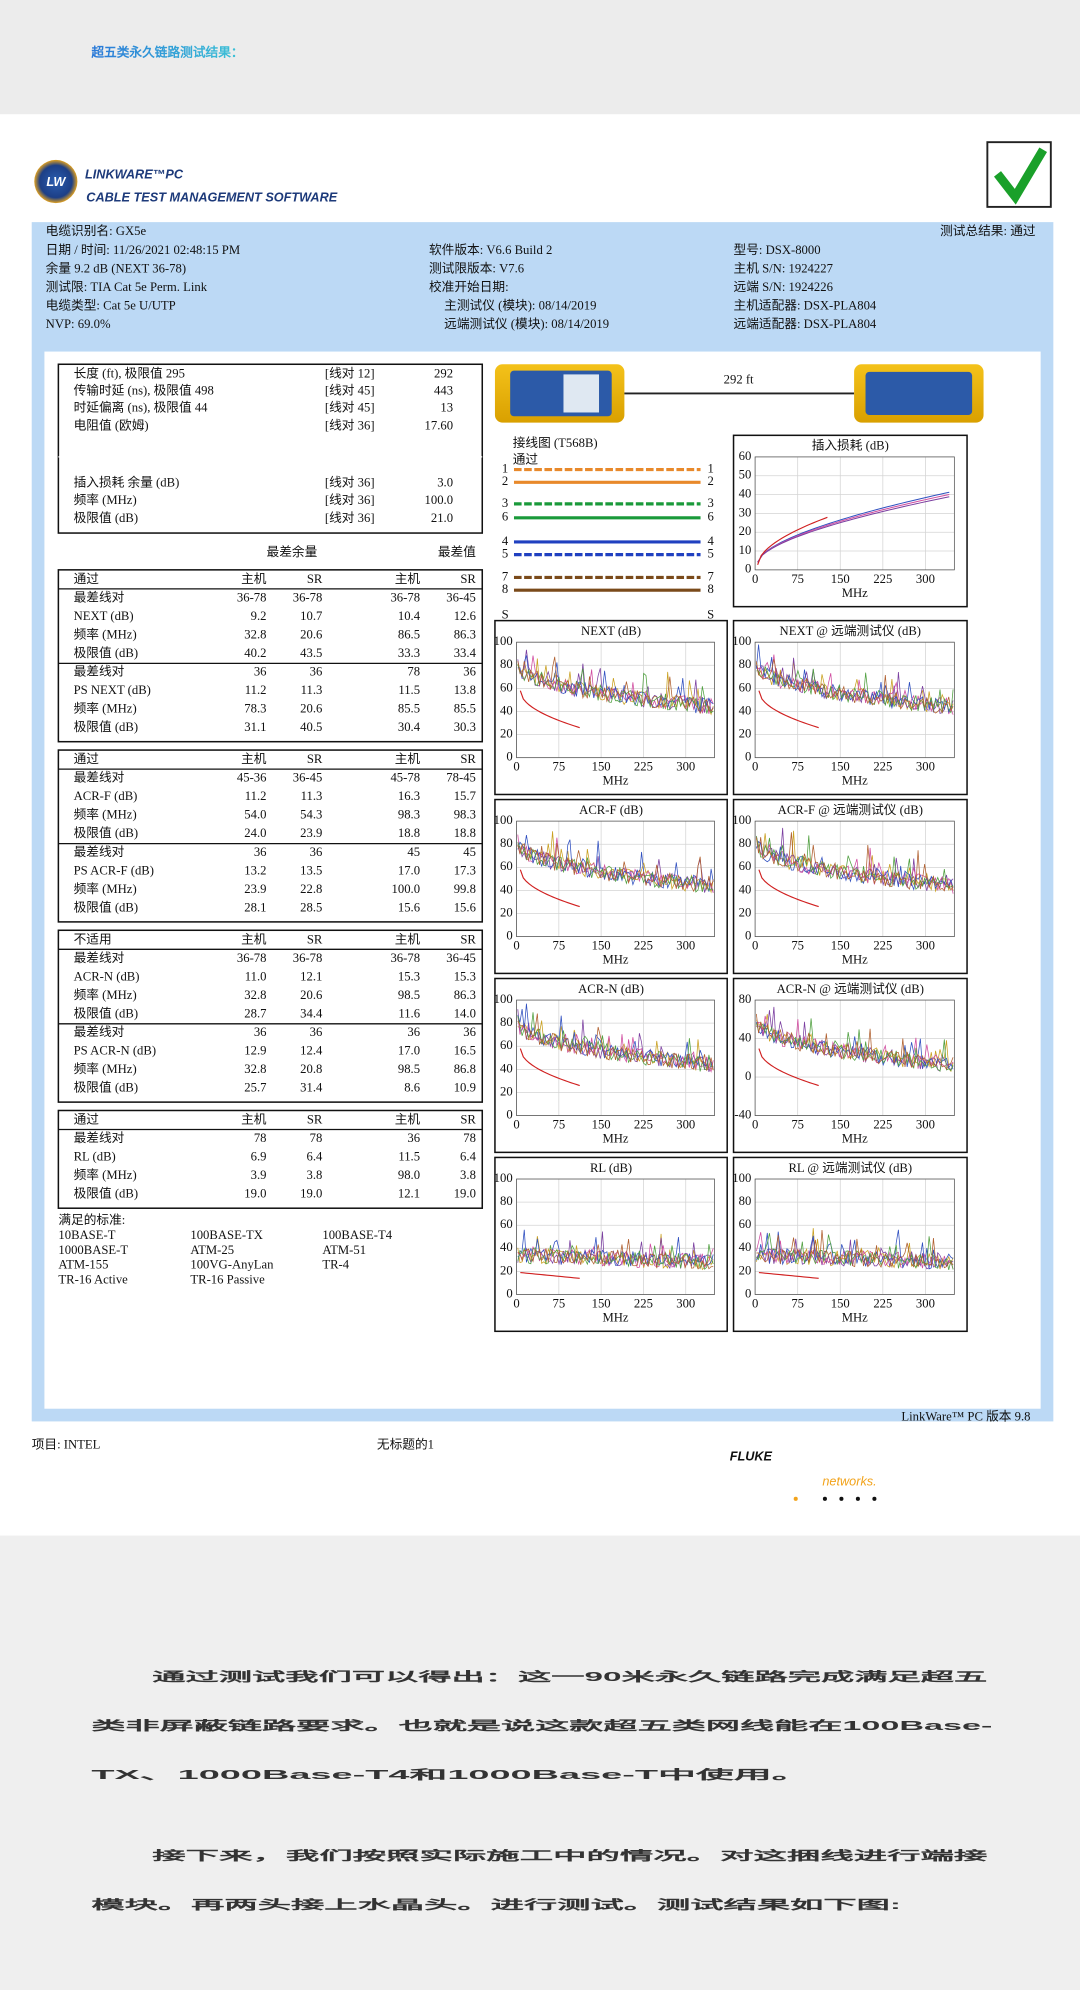 This screenshot has height=1990, width=1080. What do you see at coordinates (66, 1444) in the screenshot?
I see `project: 项目: INTEL` at bounding box center [66, 1444].